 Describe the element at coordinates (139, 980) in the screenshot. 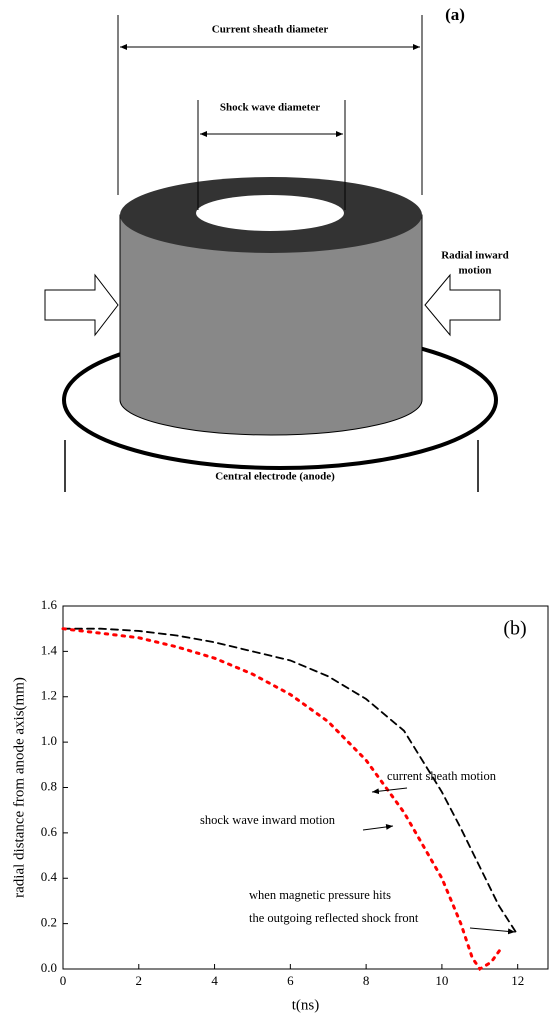

I see `x-tick-label: 2` at that location.